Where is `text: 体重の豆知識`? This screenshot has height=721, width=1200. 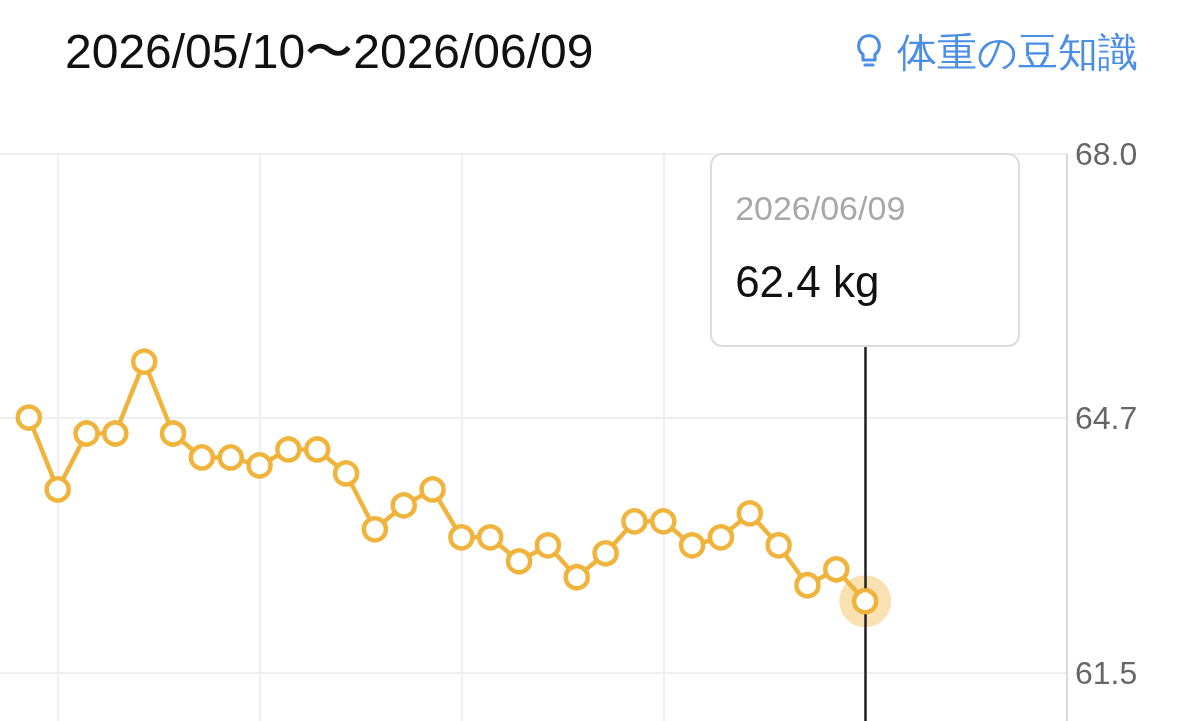 text: 体重の豆知識 is located at coordinates (1017, 52).